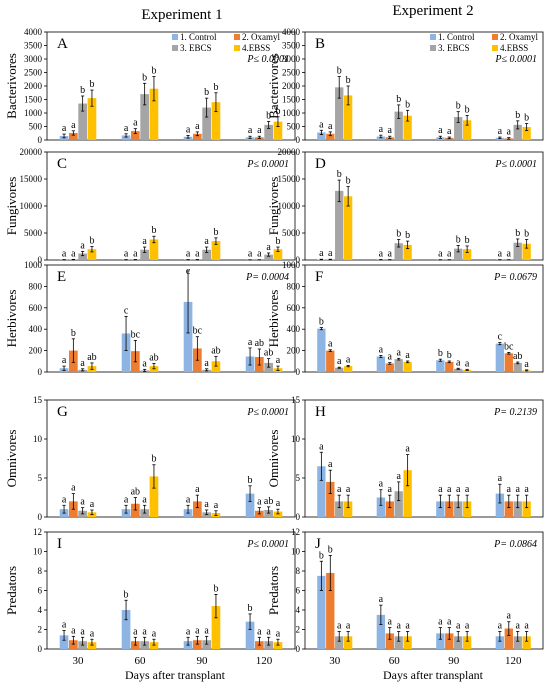  Describe the element at coordinates (33, 100) in the screenshot. I see `y-tick-label: 1500` at that location.